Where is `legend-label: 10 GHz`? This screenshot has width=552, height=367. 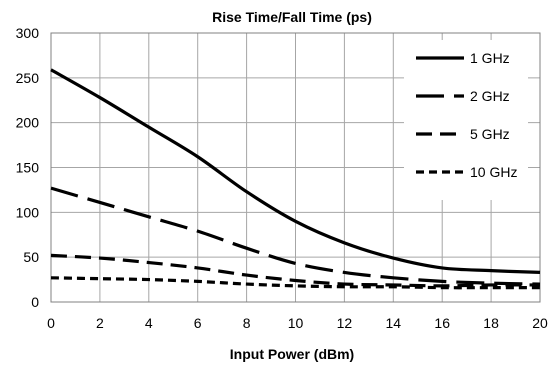 legend-label: 10 GHz is located at coordinates (493, 172).